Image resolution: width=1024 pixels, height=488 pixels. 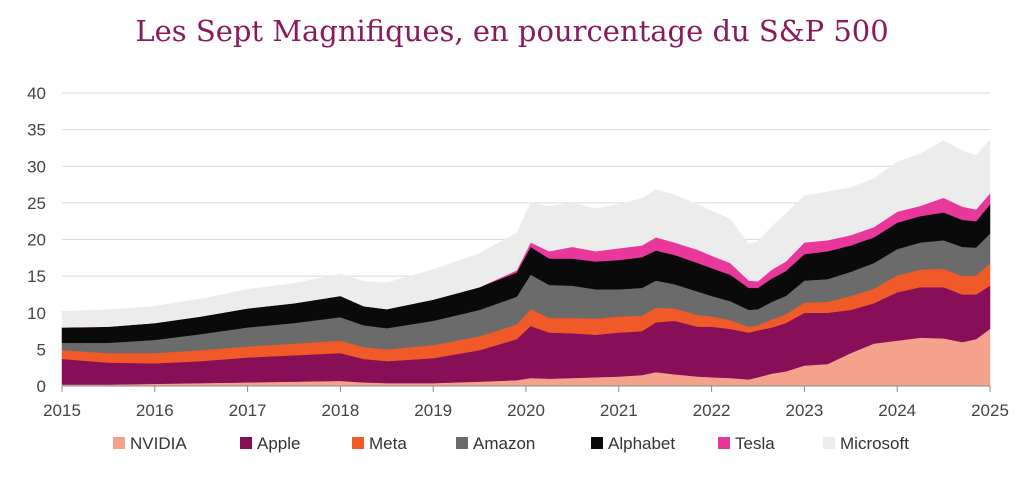 What do you see at coordinates (278, 443) in the screenshot?
I see `legend-label: Apple` at bounding box center [278, 443].